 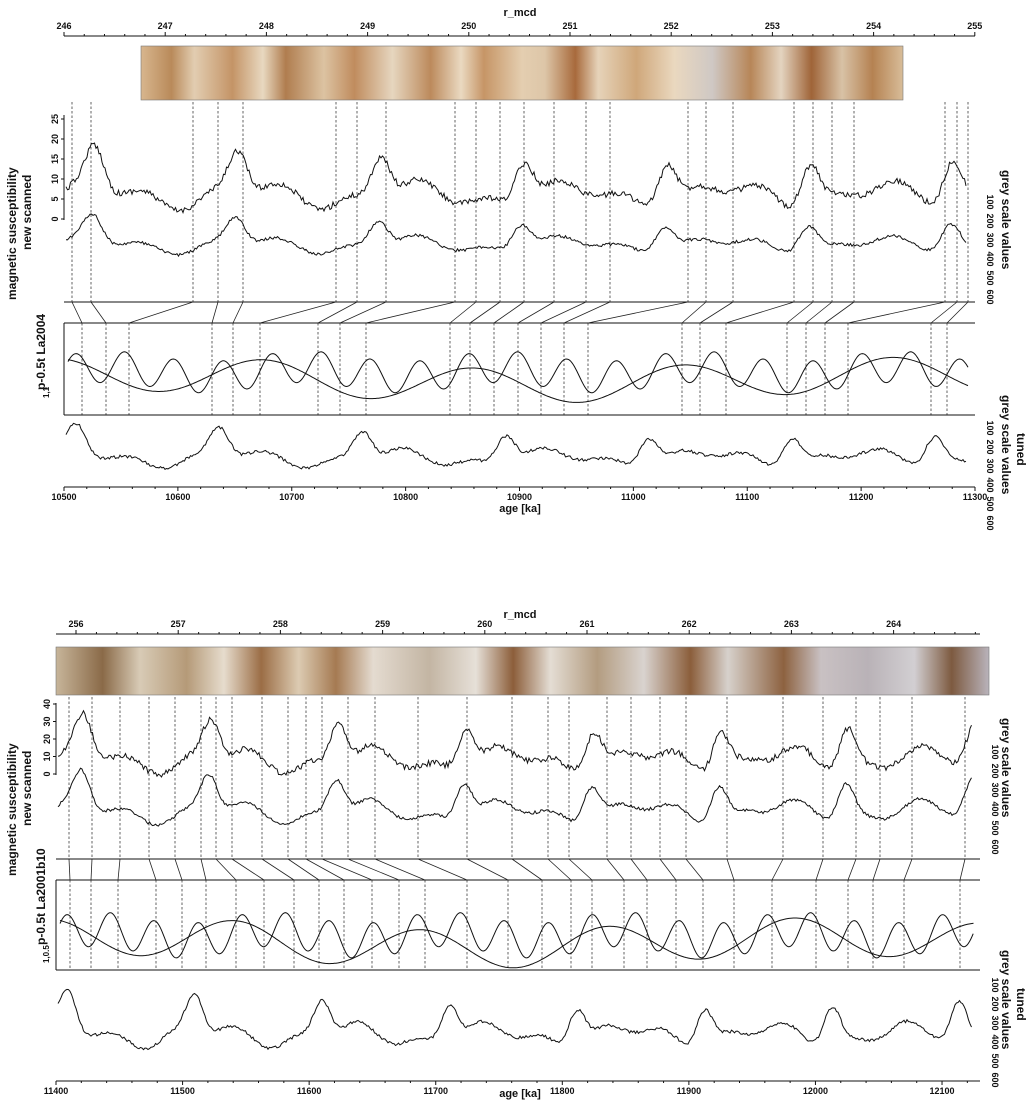 What do you see at coordinates (562, 1091) in the screenshot?
I see `bottom-axis-tick-label: 11800` at bounding box center [562, 1091].